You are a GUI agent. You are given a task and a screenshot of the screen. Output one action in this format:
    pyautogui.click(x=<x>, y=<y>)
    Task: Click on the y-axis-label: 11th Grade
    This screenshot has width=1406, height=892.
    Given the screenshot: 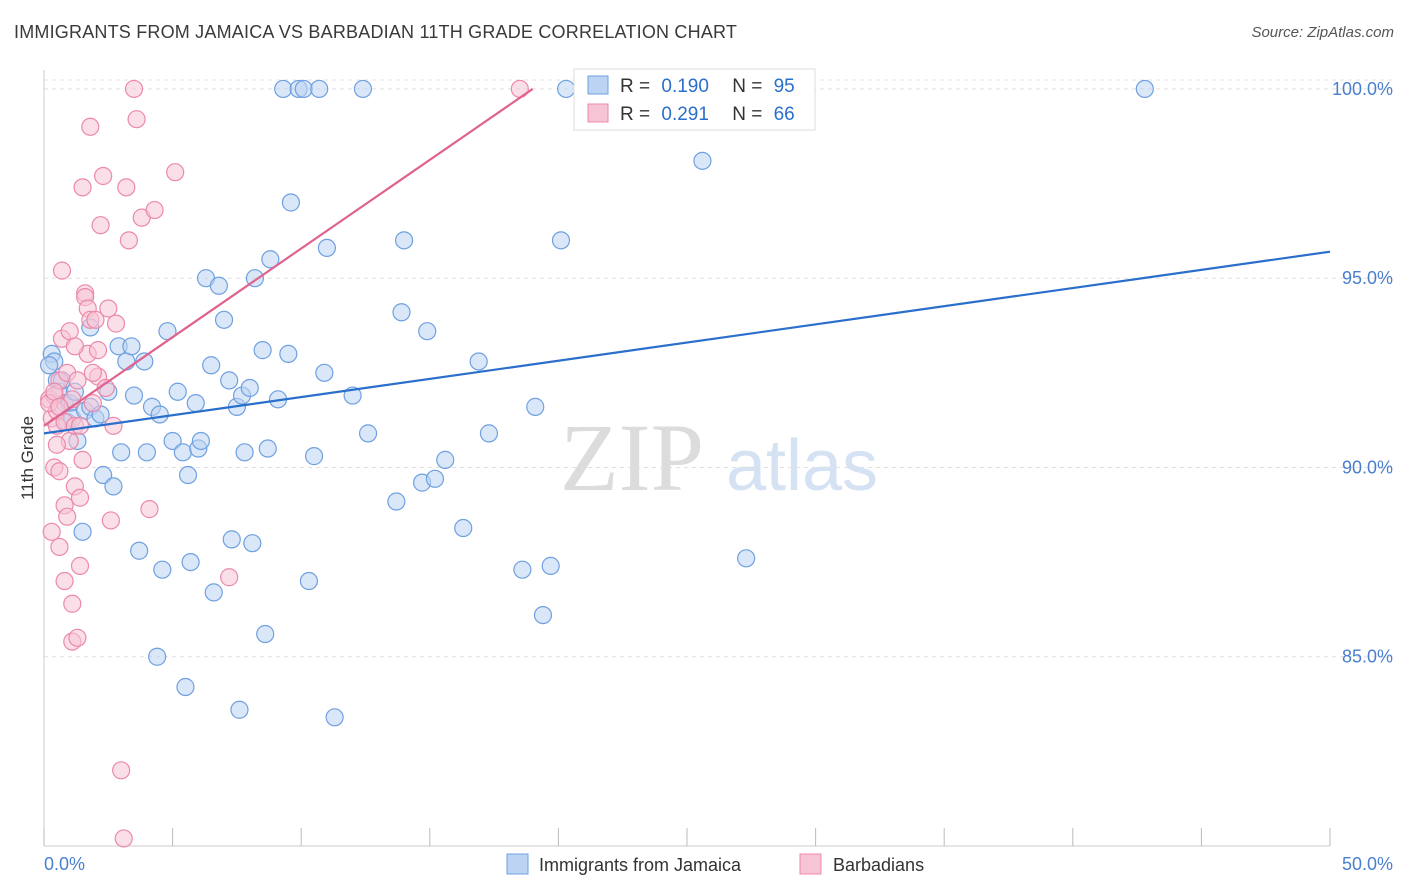 What is the action you would take?
    pyautogui.click(x=27, y=458)
    